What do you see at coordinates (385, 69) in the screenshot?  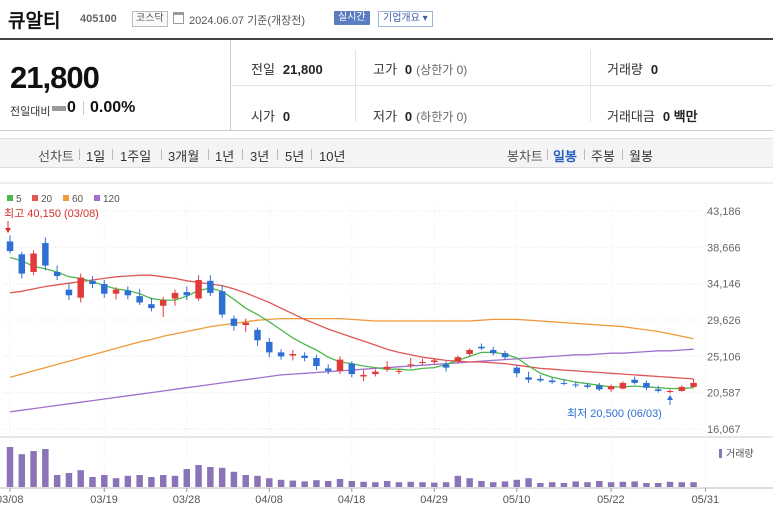 I see `stat-label: 고가` at bounding box center [385, 69].